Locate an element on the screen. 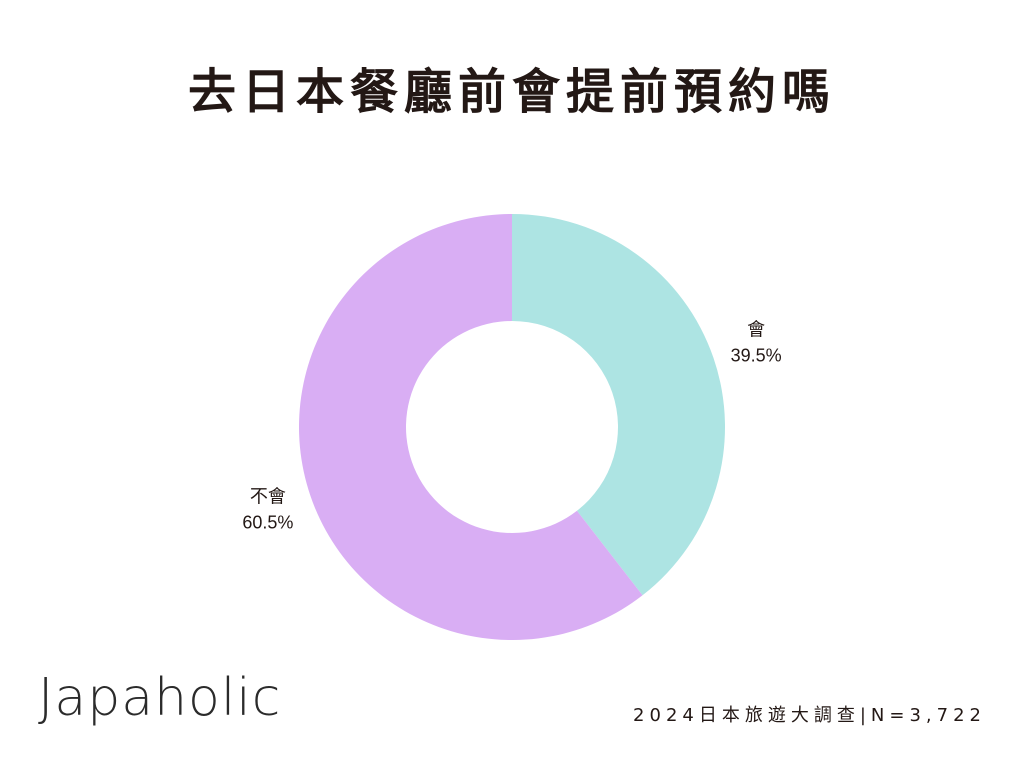 The width and height of the screenshot is (1024, 768). brand-logo: Japaholic is located at coordinates (160, 698).